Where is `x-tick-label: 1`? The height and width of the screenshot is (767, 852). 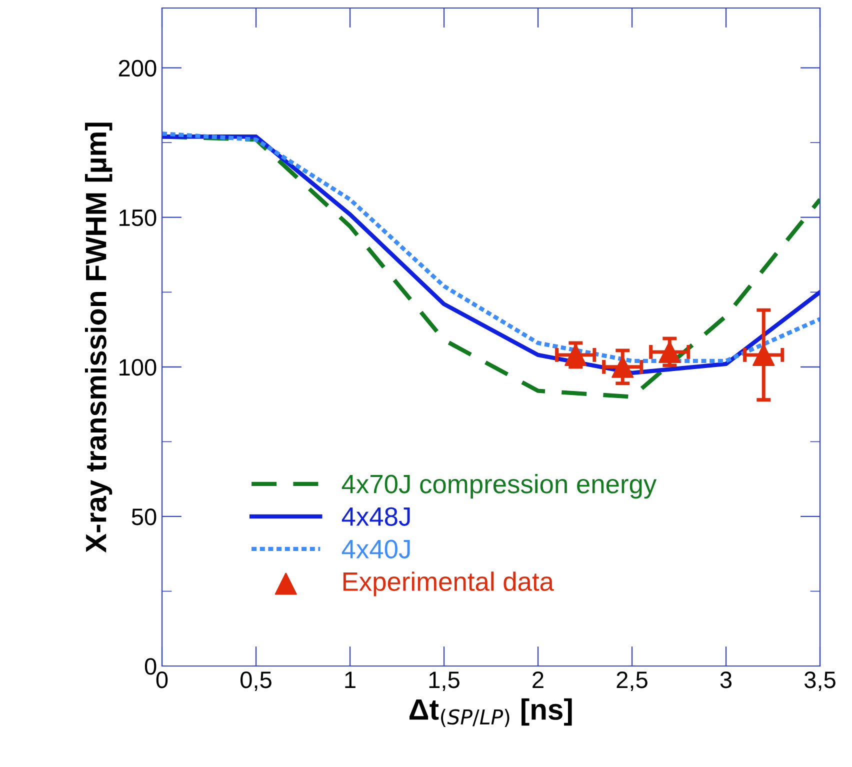 x-tick-label: 1 is located at coordinates (350, 680).